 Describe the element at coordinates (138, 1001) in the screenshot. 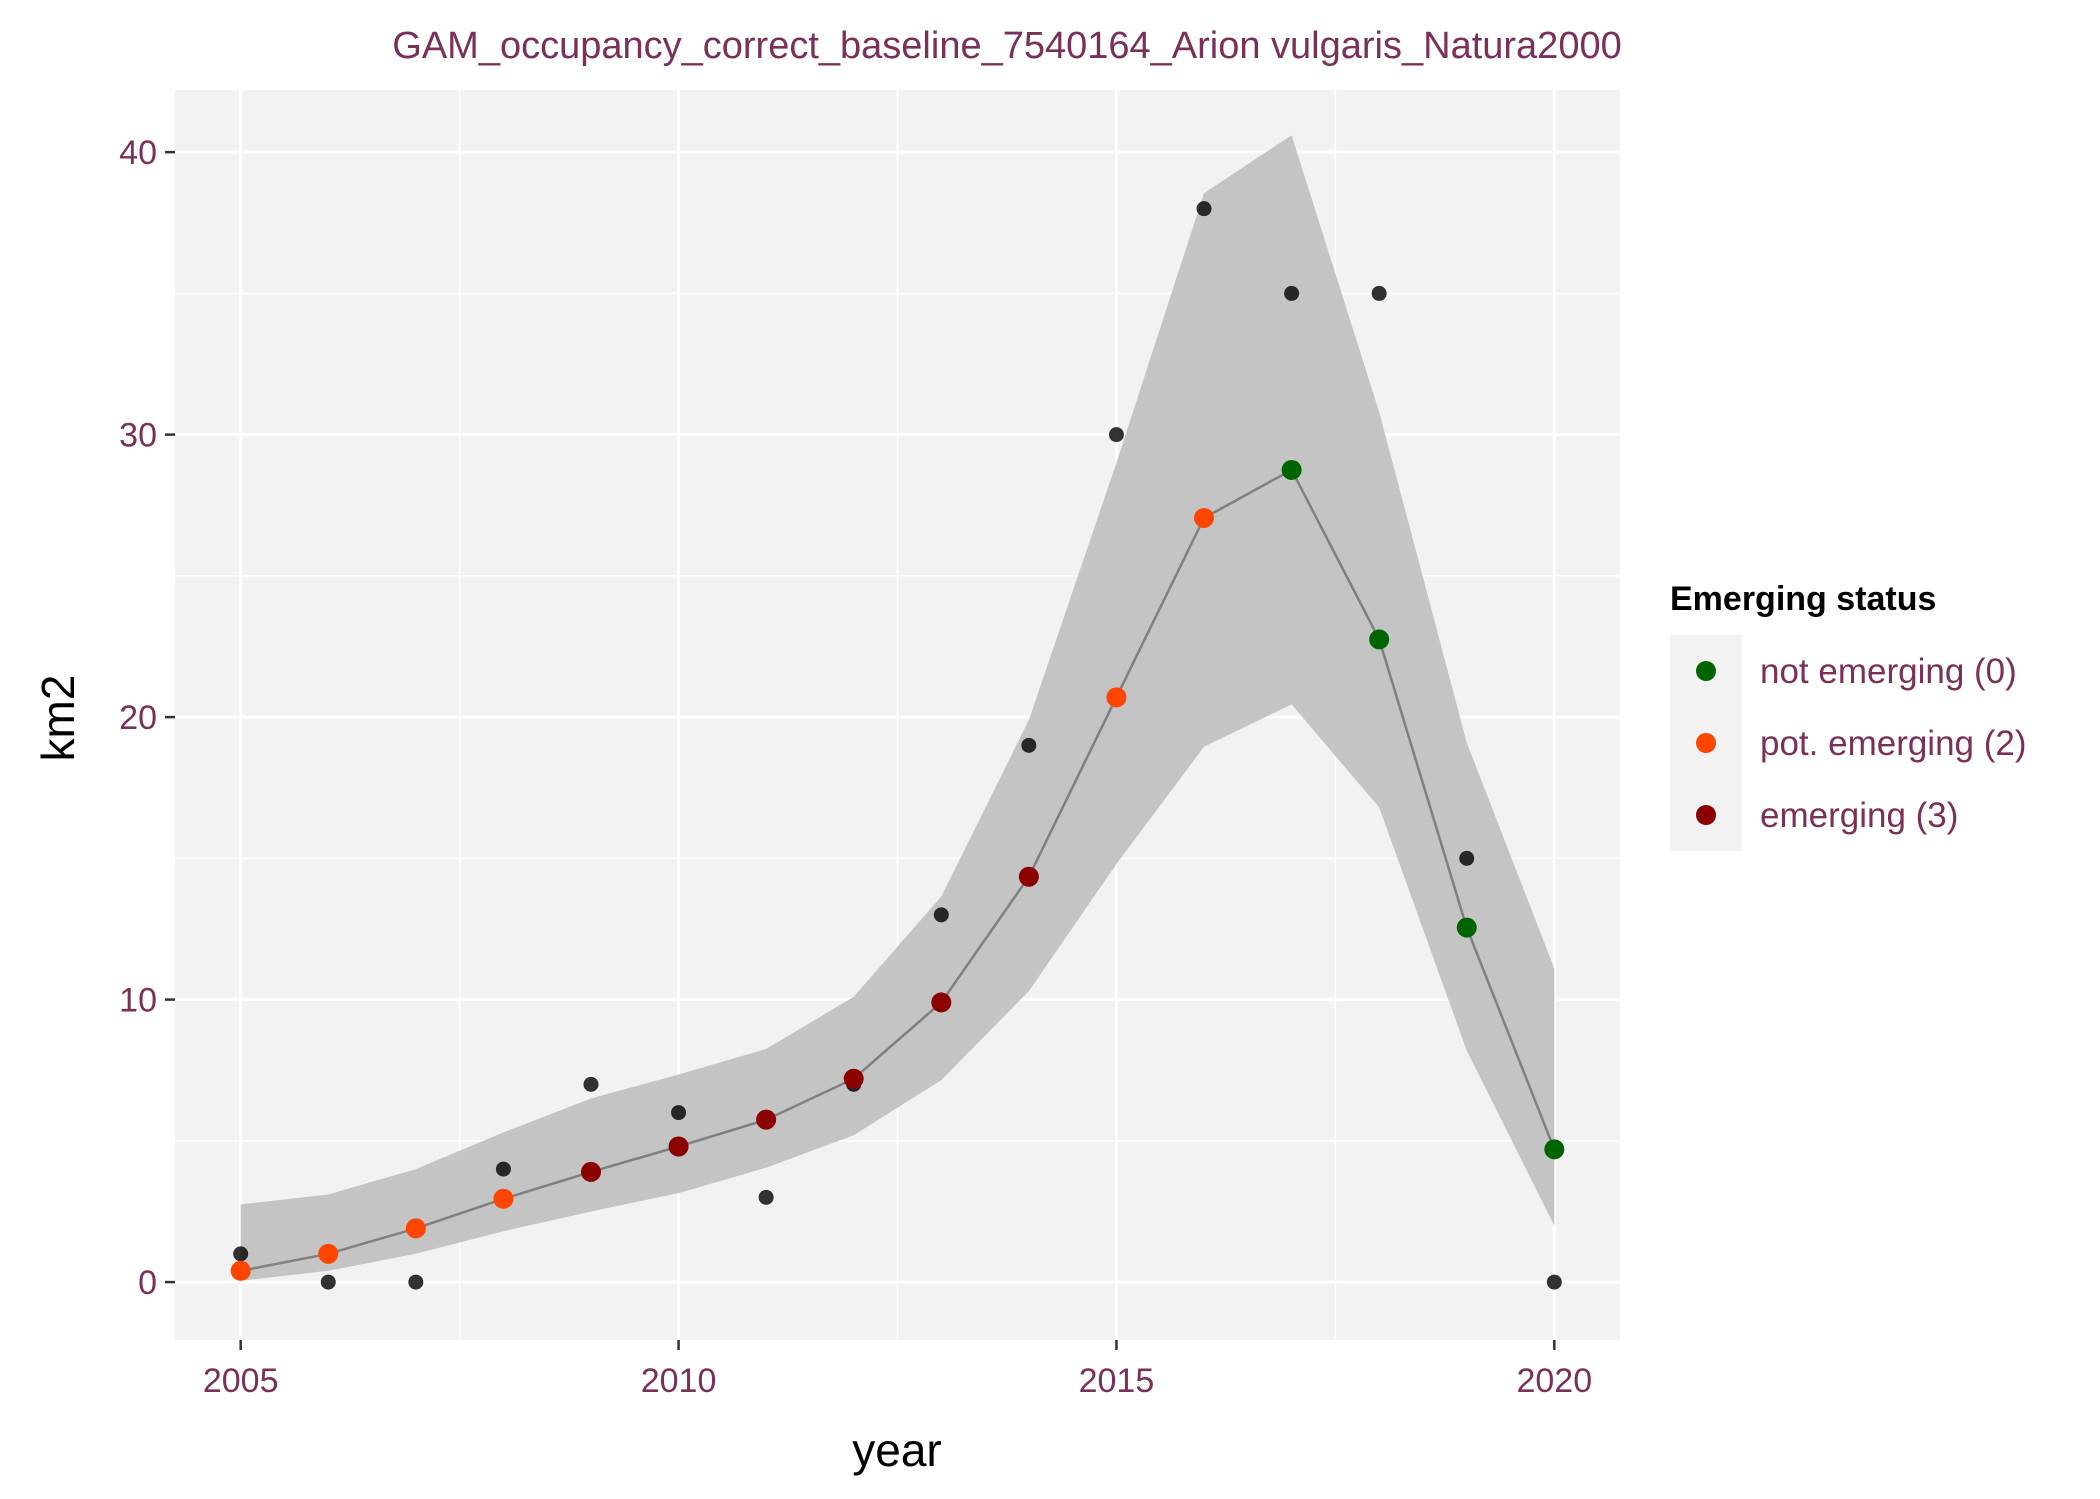

I see `y-tick-label: 10` at that location.